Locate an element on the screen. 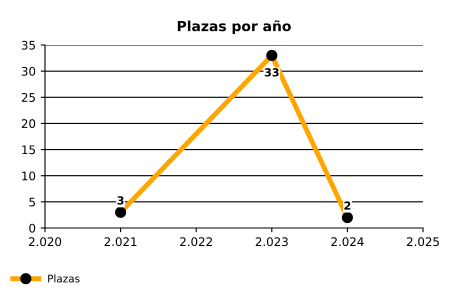 The image size is (450, 300). data-label: 33 is located at coordinates (271, 72).